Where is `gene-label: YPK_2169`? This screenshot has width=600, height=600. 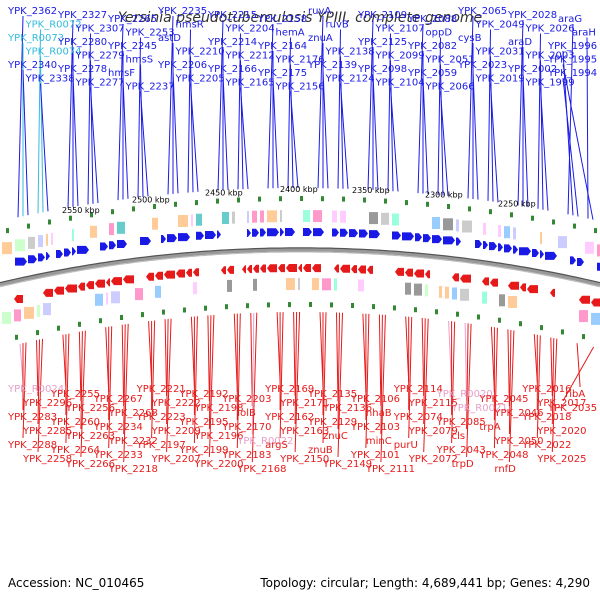 gene-label: YPK_2169 is located at coordinates (289, 389).